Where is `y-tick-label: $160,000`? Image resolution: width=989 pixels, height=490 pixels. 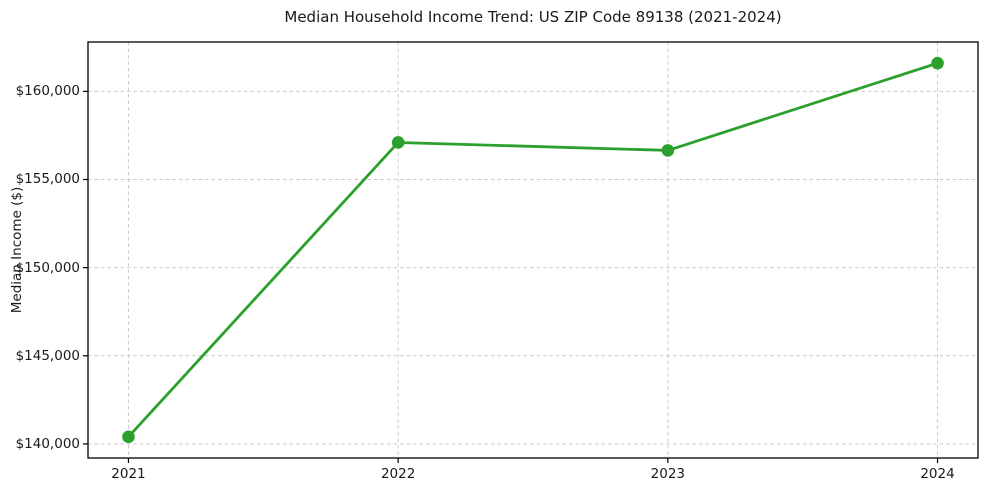
y-tick-label: $160,000 is located at coordinates (47, 91).